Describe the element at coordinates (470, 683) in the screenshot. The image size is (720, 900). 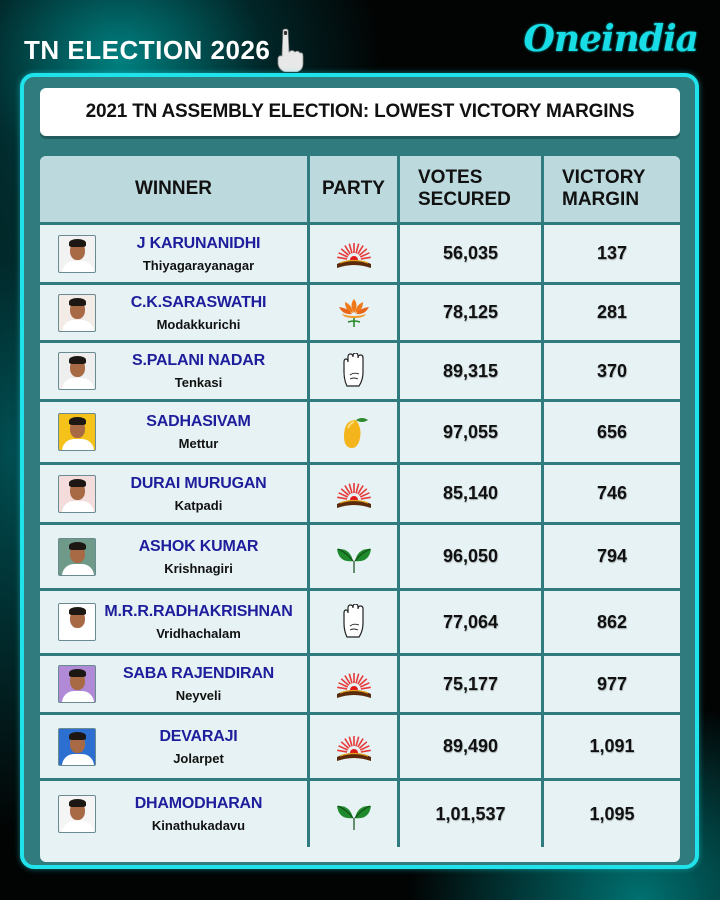
I see `votes-value: 75,177` at that location.